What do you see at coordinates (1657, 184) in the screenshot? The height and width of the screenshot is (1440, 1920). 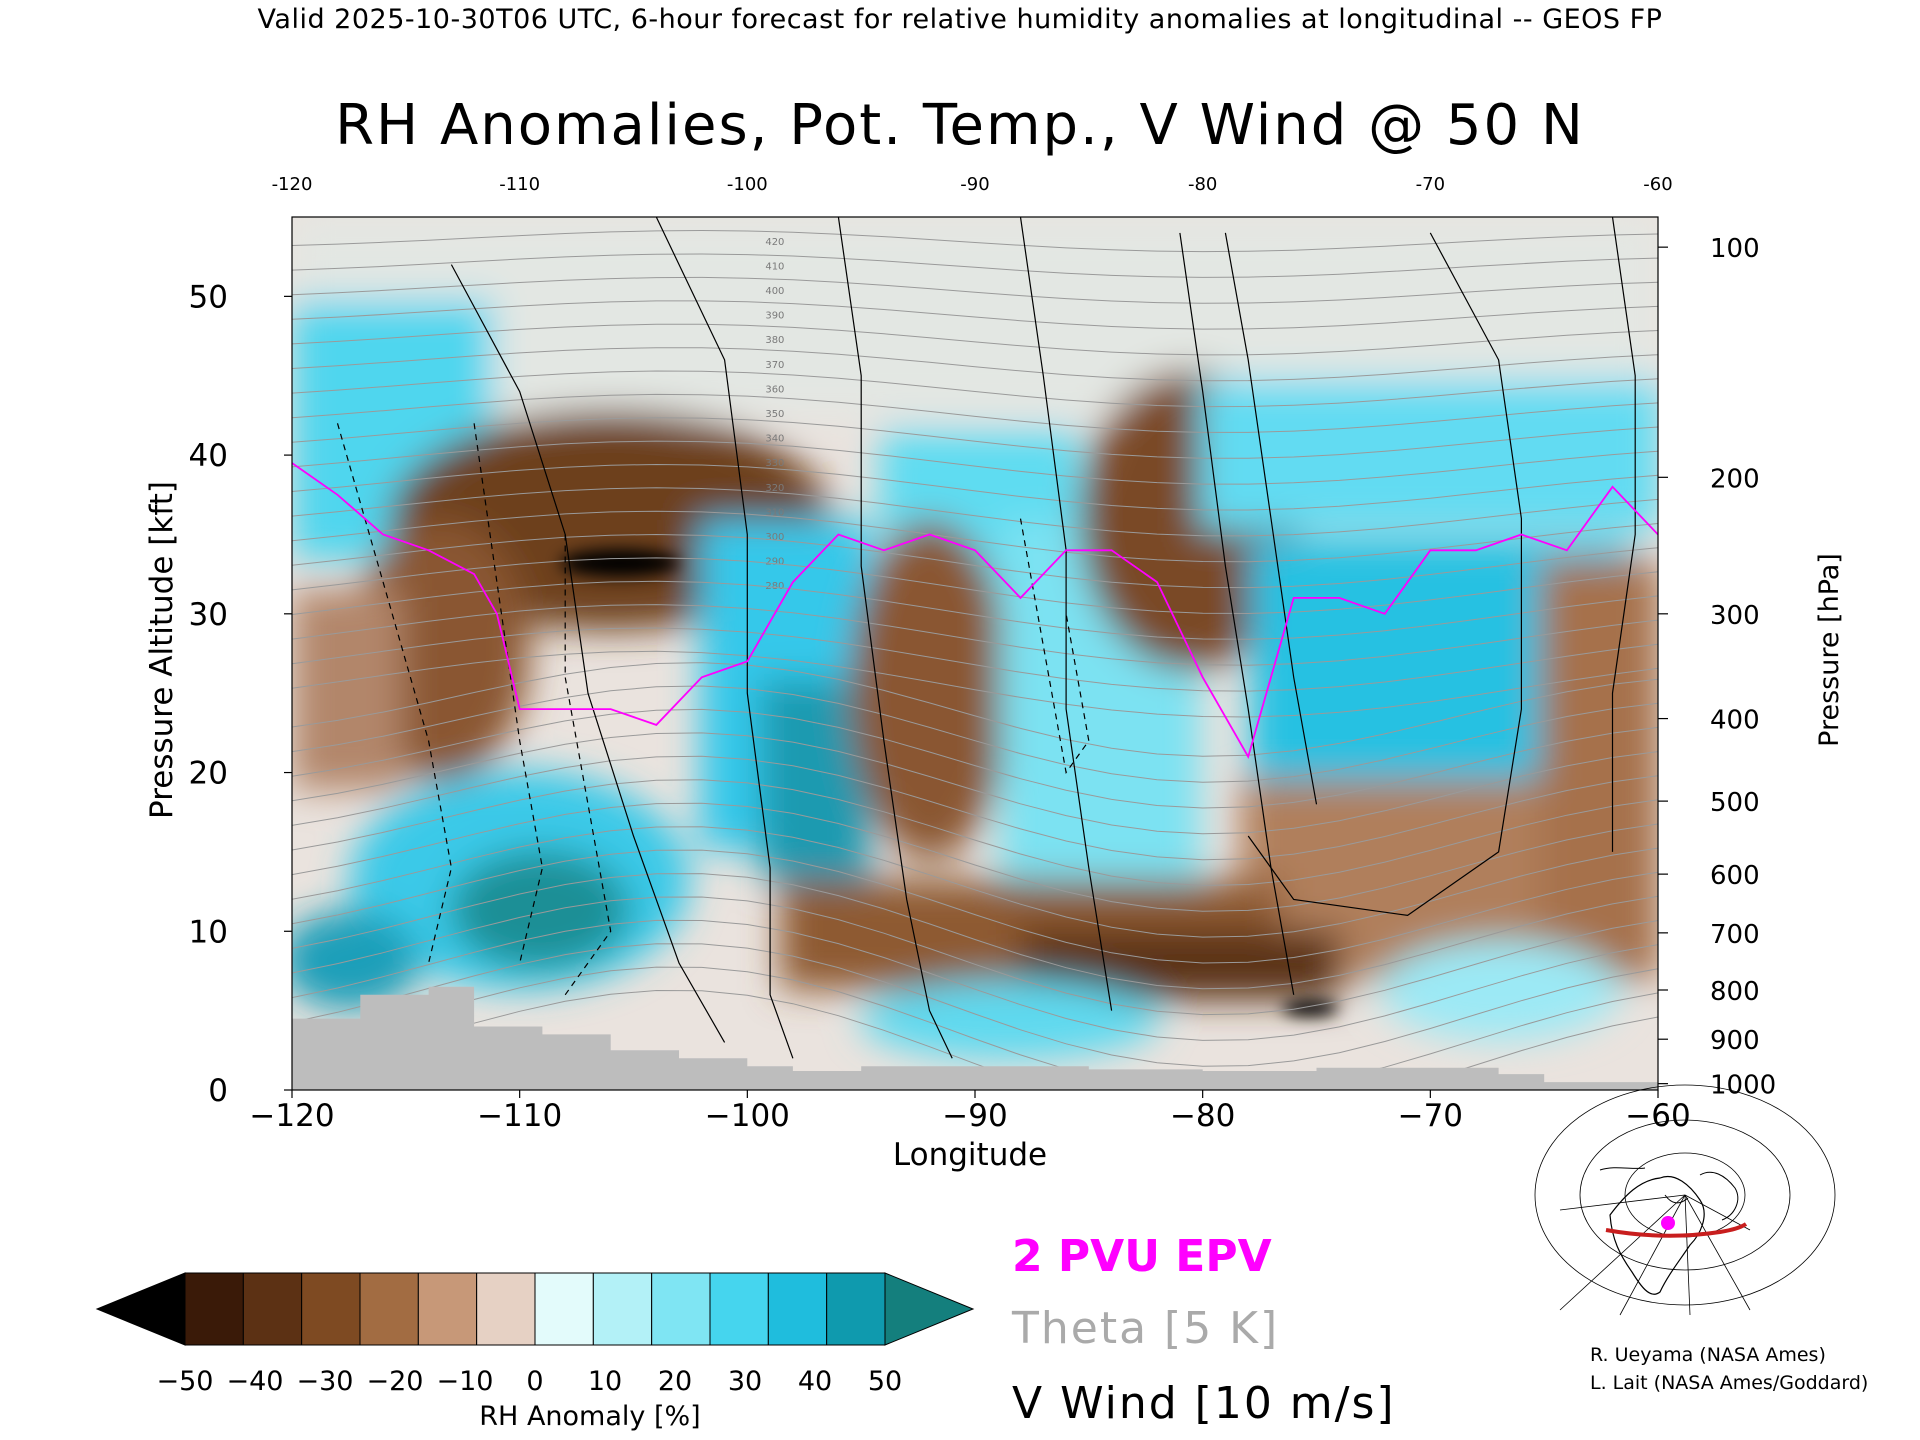 I see `top-tick-label: -60` at bounding box center [1657, 184].